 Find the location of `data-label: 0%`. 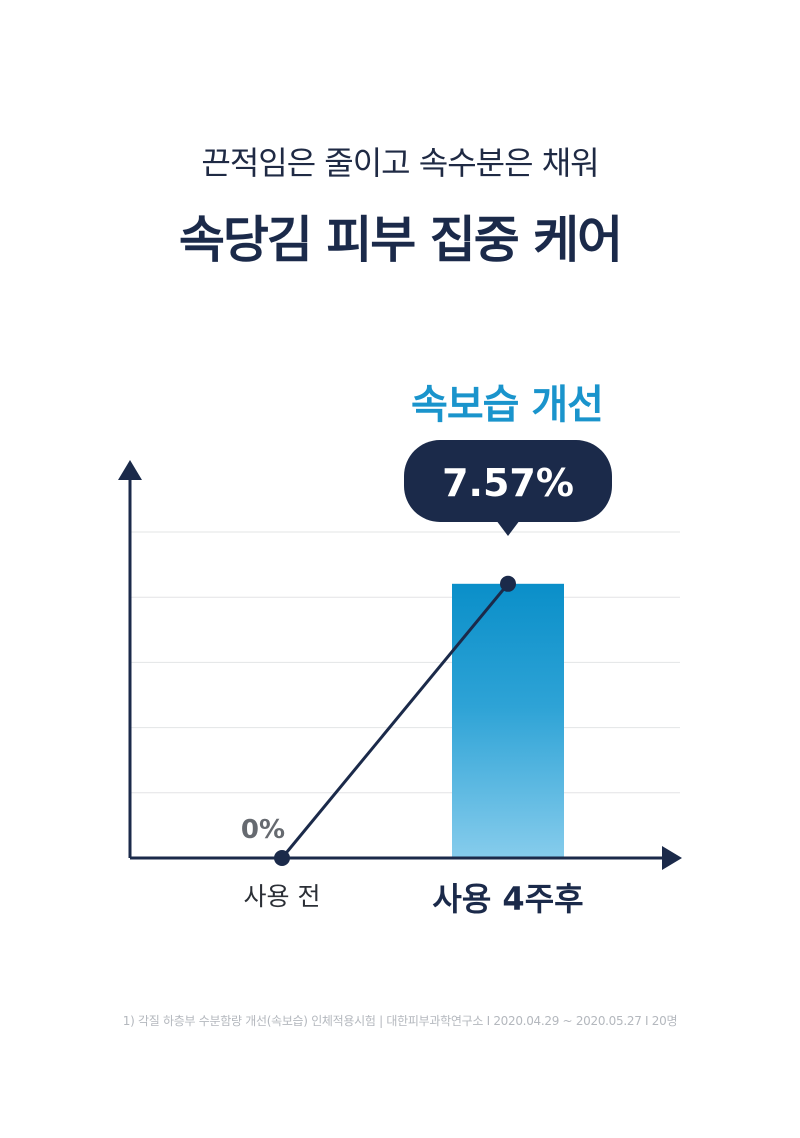

data-label: 0% is located at coordinates (263, 830).